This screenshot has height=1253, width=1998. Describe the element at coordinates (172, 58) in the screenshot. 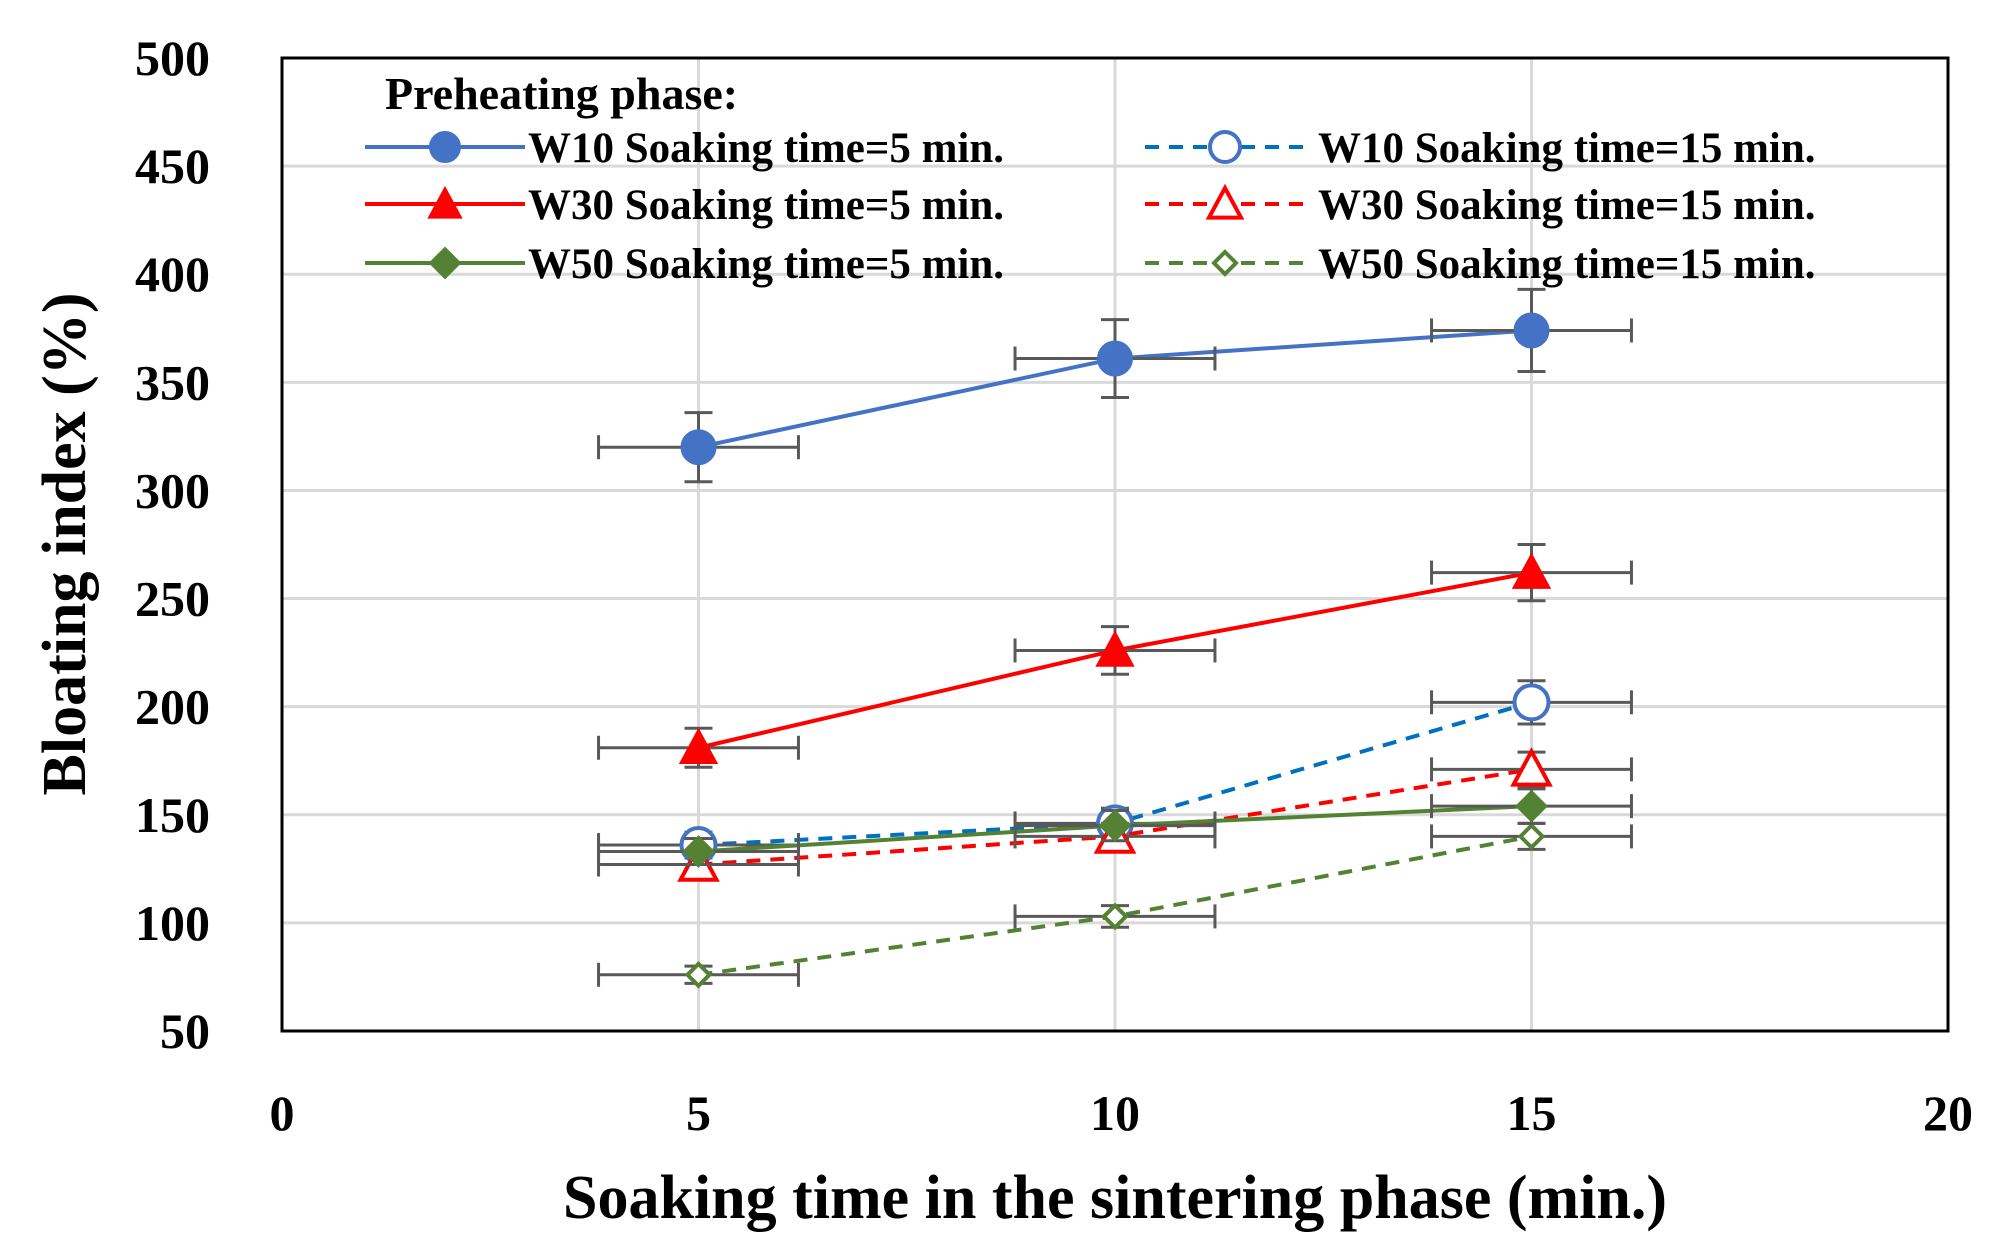

I see `y-tick-label: 500` at that location.